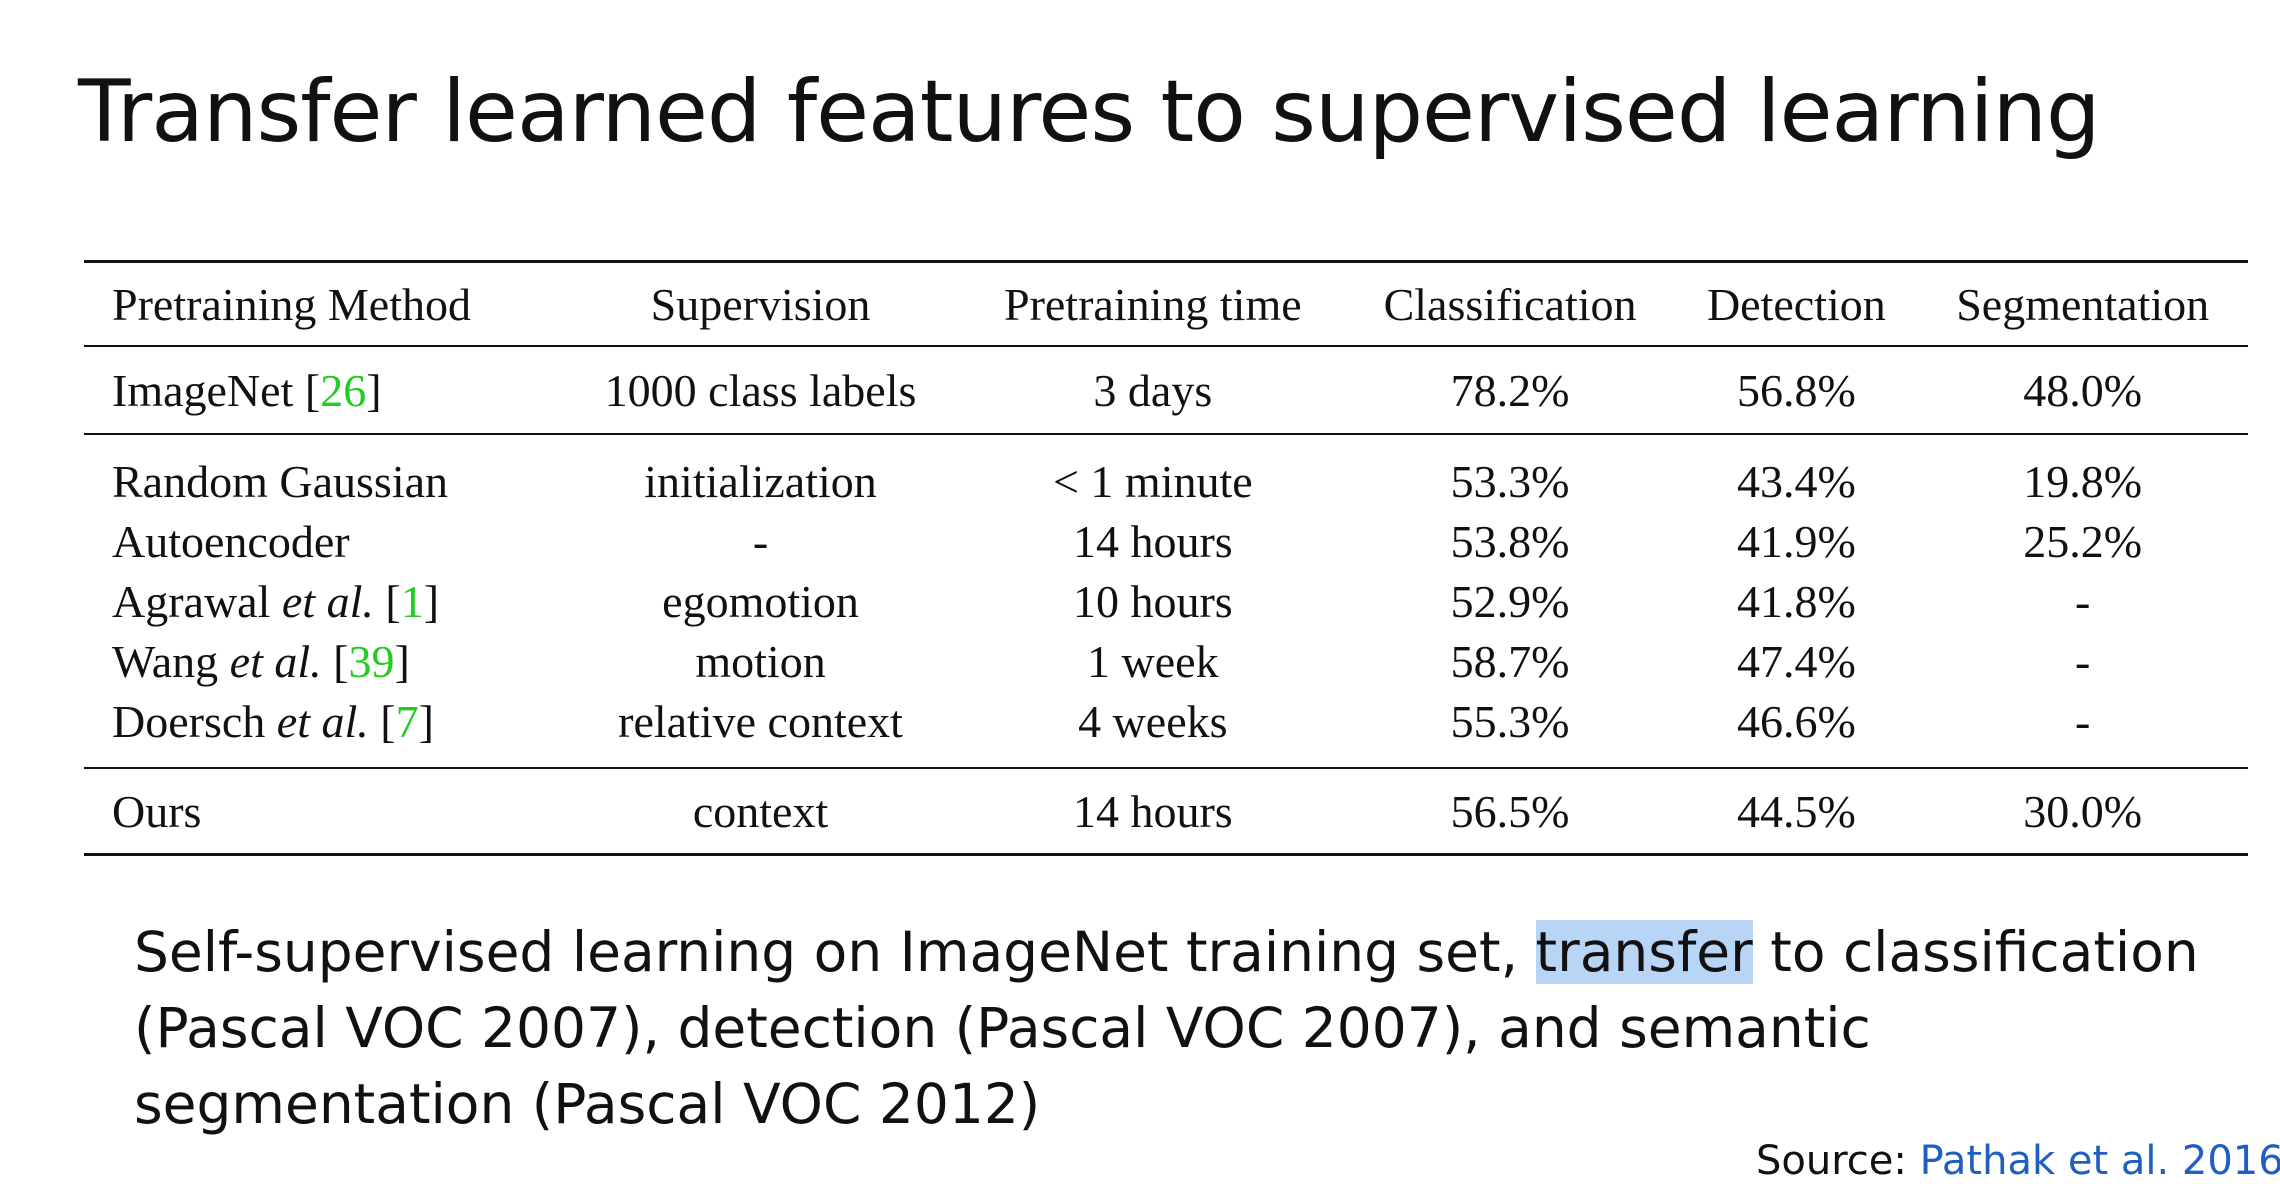 The height and width of the screenshot is (1184, 2280). I want to click on detection-cell: 47.4%, so click(1796, 661).